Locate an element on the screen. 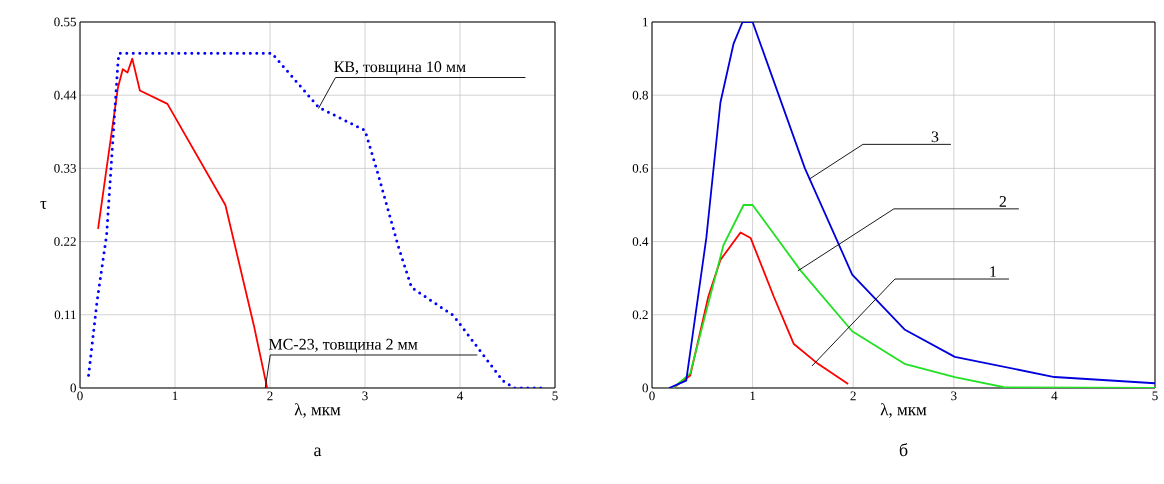  annotation: КВ, товщина 10 мм is located at coordinates (400, 68).